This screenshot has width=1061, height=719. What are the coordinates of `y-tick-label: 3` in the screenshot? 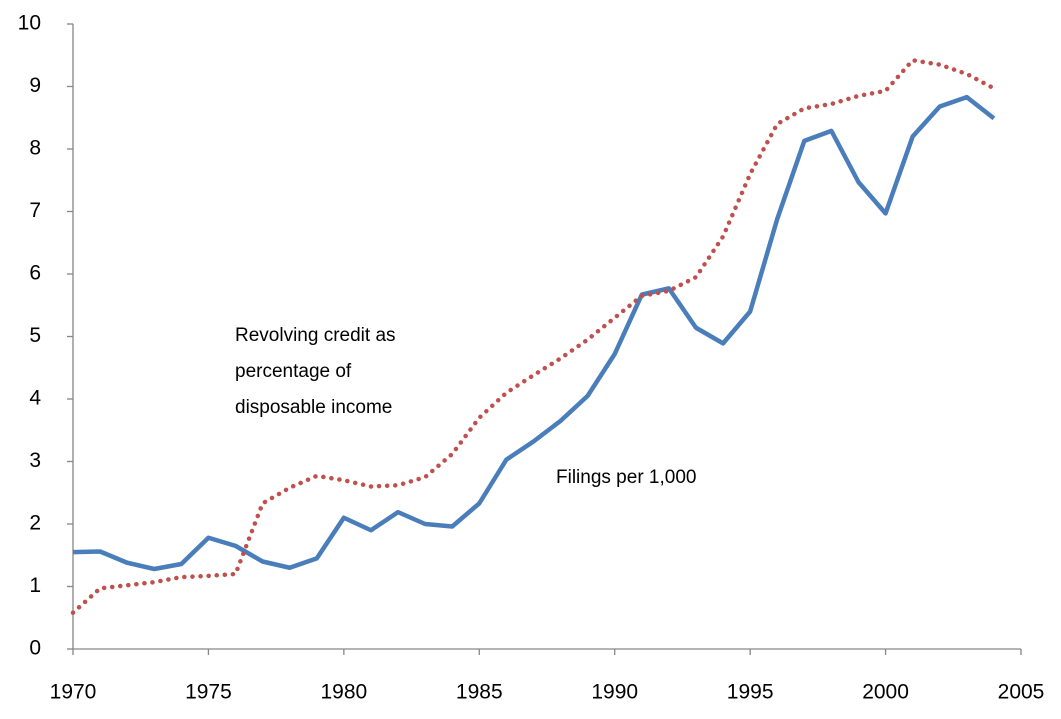 It's located at (35, 460).